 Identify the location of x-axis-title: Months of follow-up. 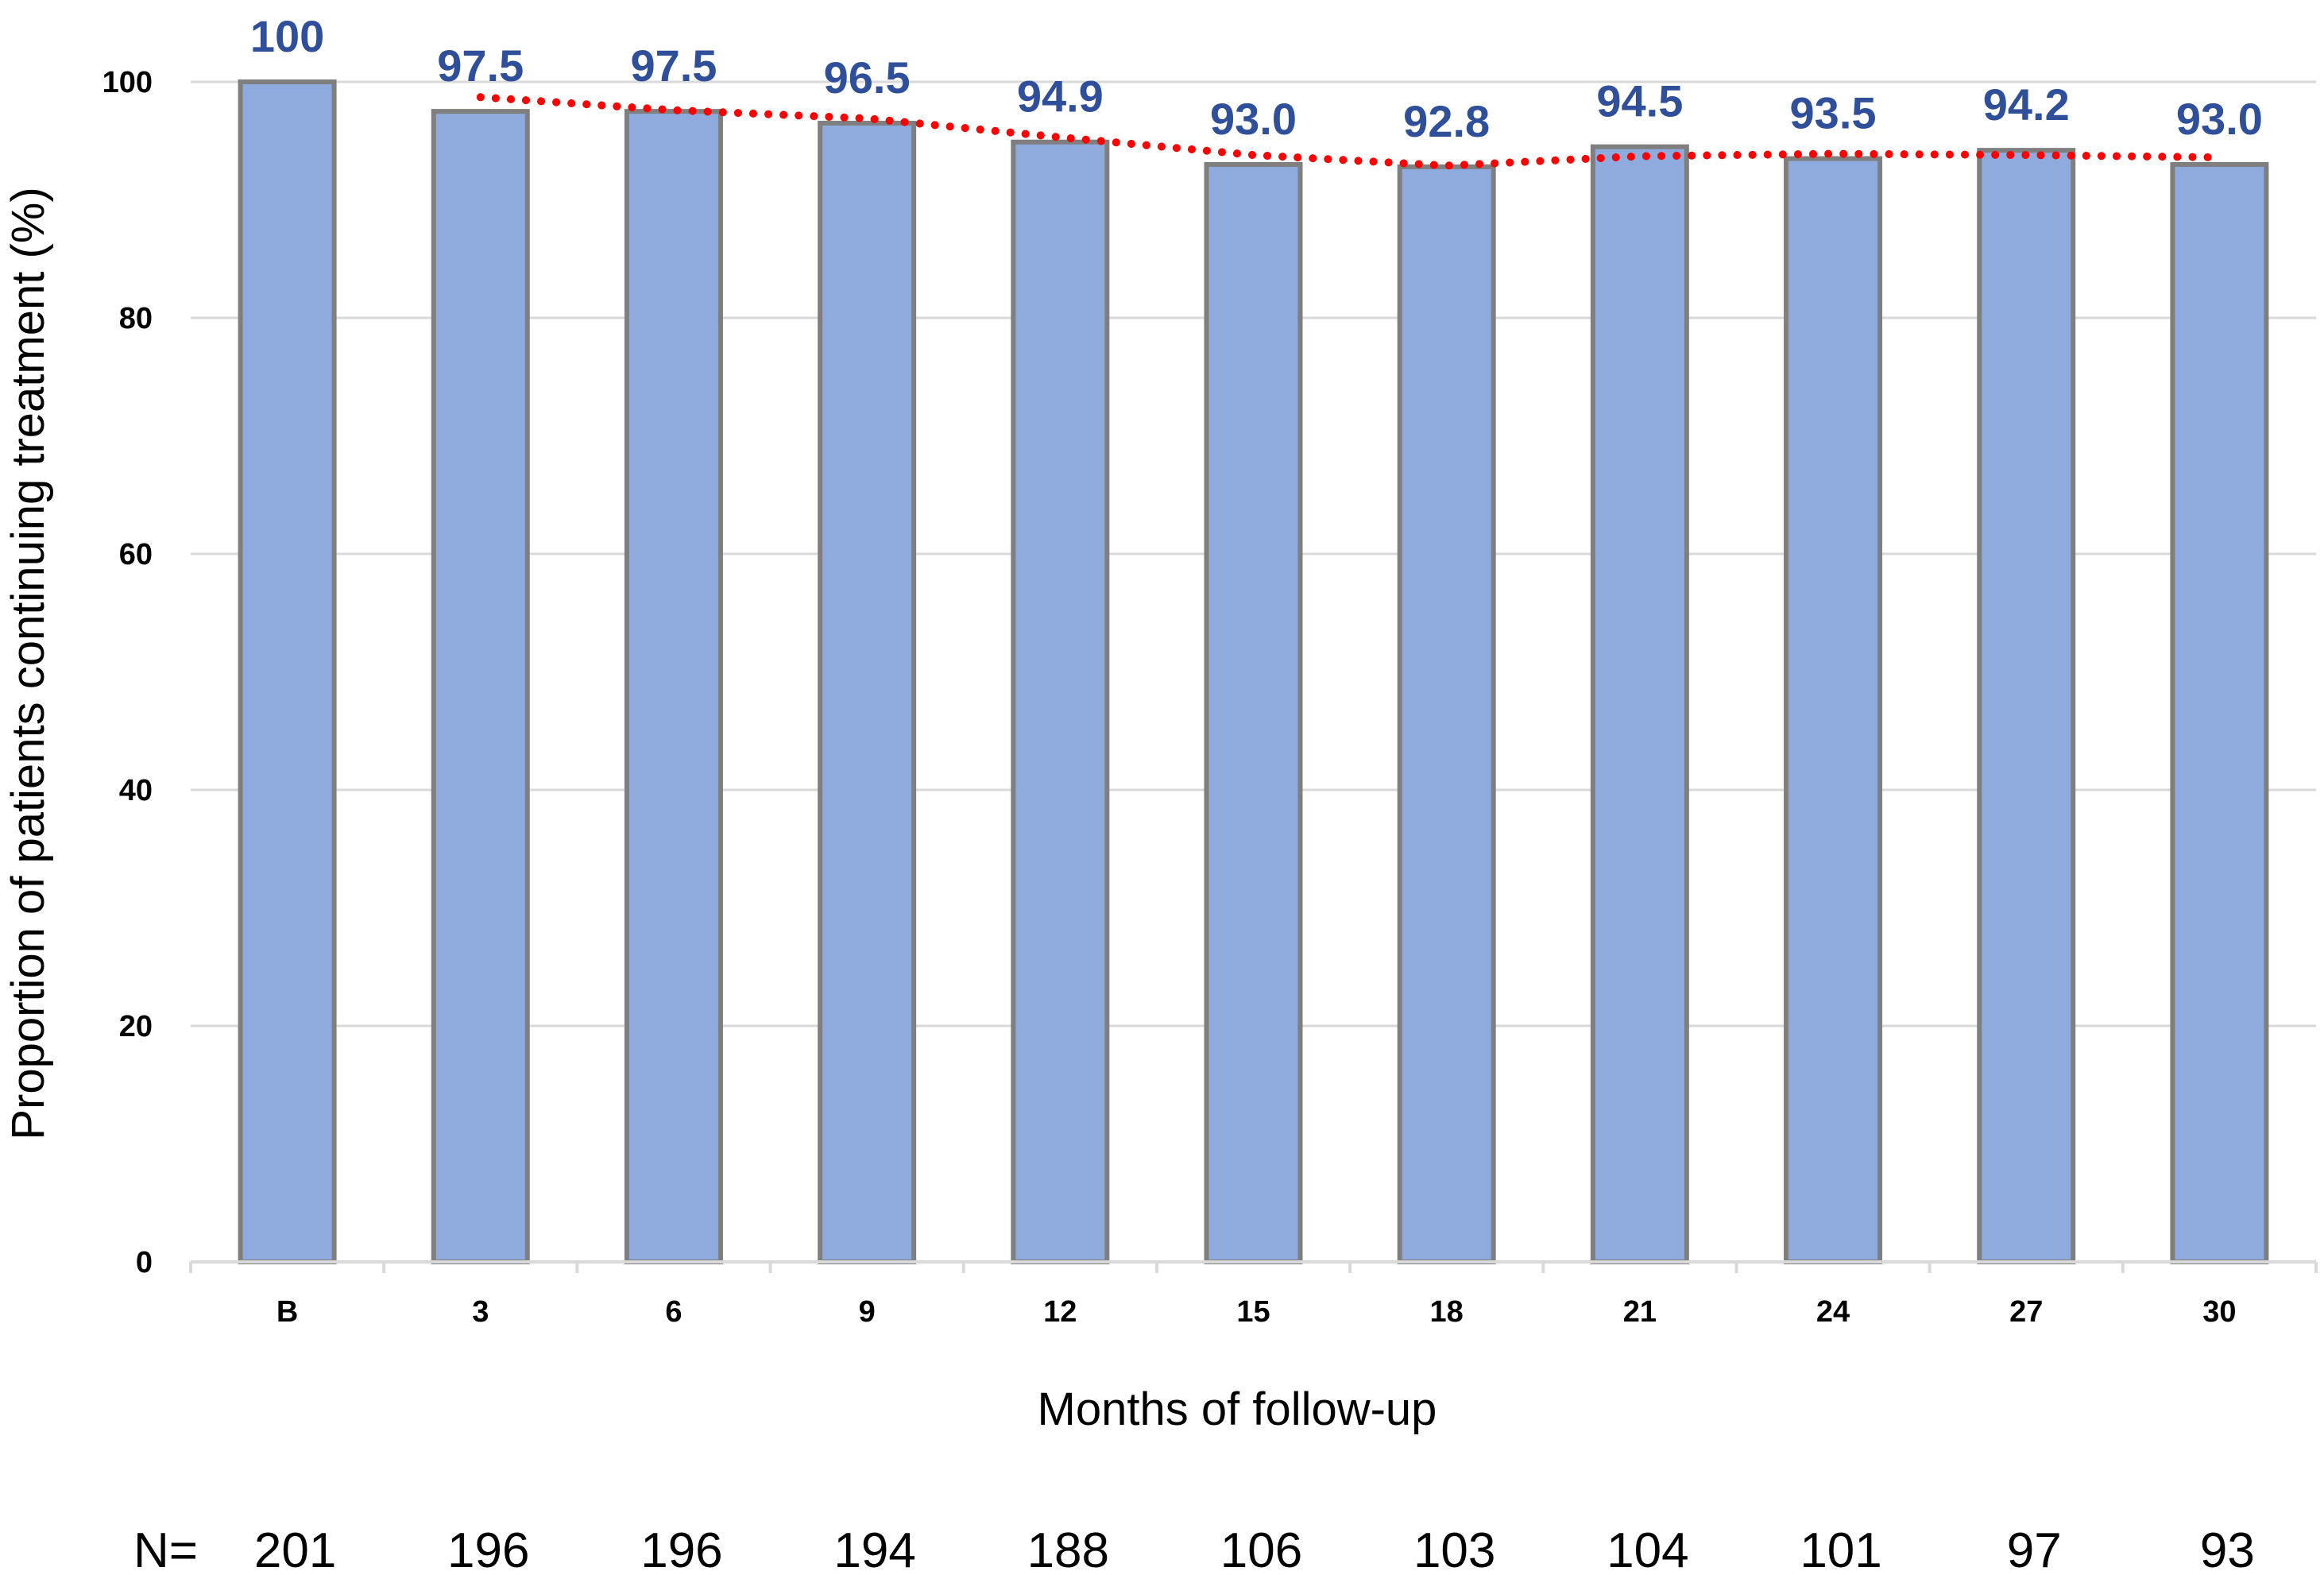
(1237, 1409).